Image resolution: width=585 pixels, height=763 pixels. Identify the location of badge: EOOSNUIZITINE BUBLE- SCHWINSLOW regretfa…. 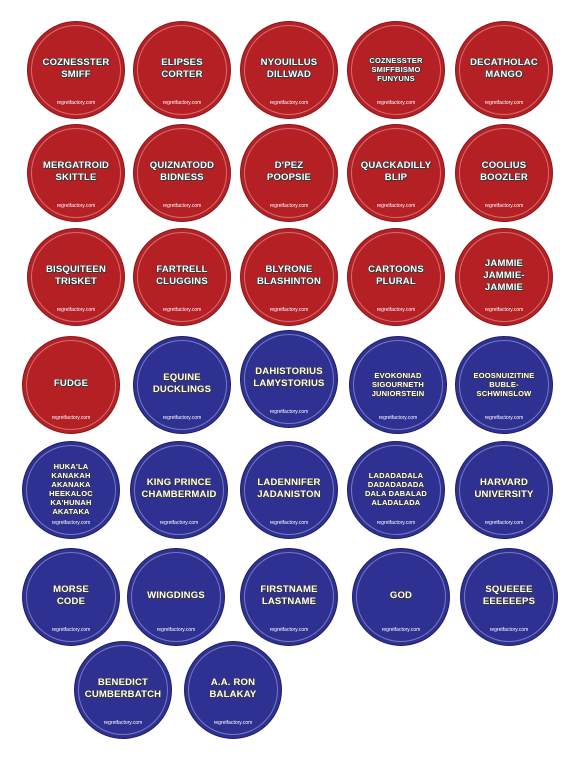
(504, 385).